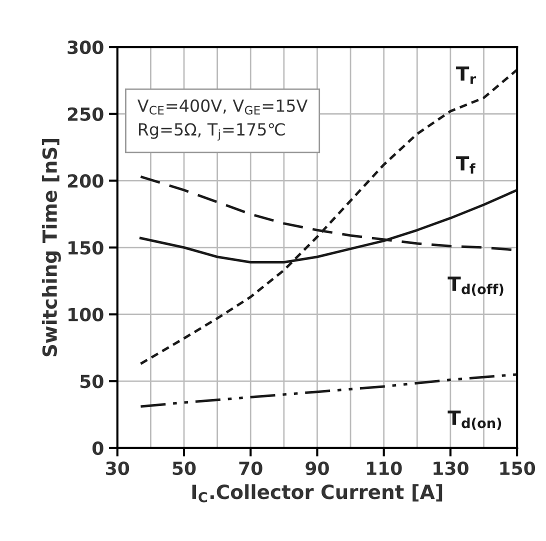  What do you see at coordinates (184, 468) in the screenshot?
I see `x-tick-label: 50` at bounding box center [184, 468].